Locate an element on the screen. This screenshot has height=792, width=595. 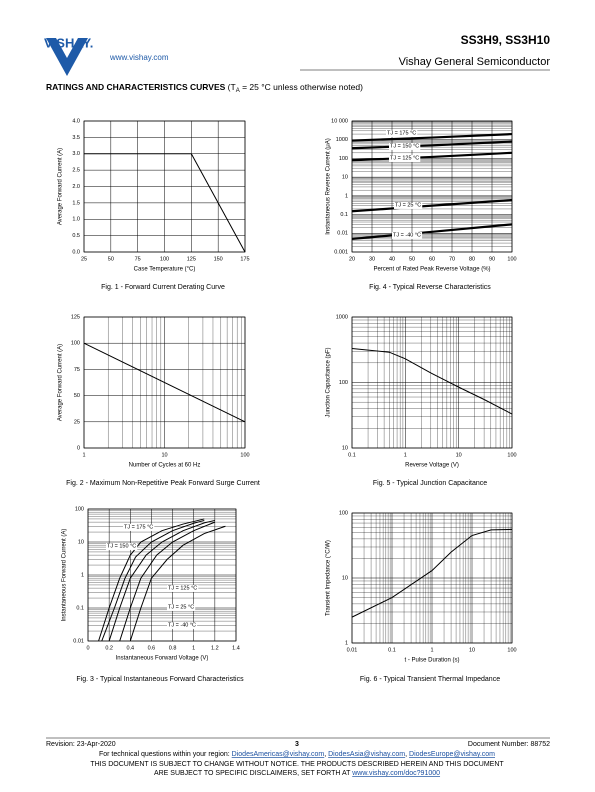
section-title: RATINGS AND CHARACTERISTICS CURVES is located at coordinates (136, 87).